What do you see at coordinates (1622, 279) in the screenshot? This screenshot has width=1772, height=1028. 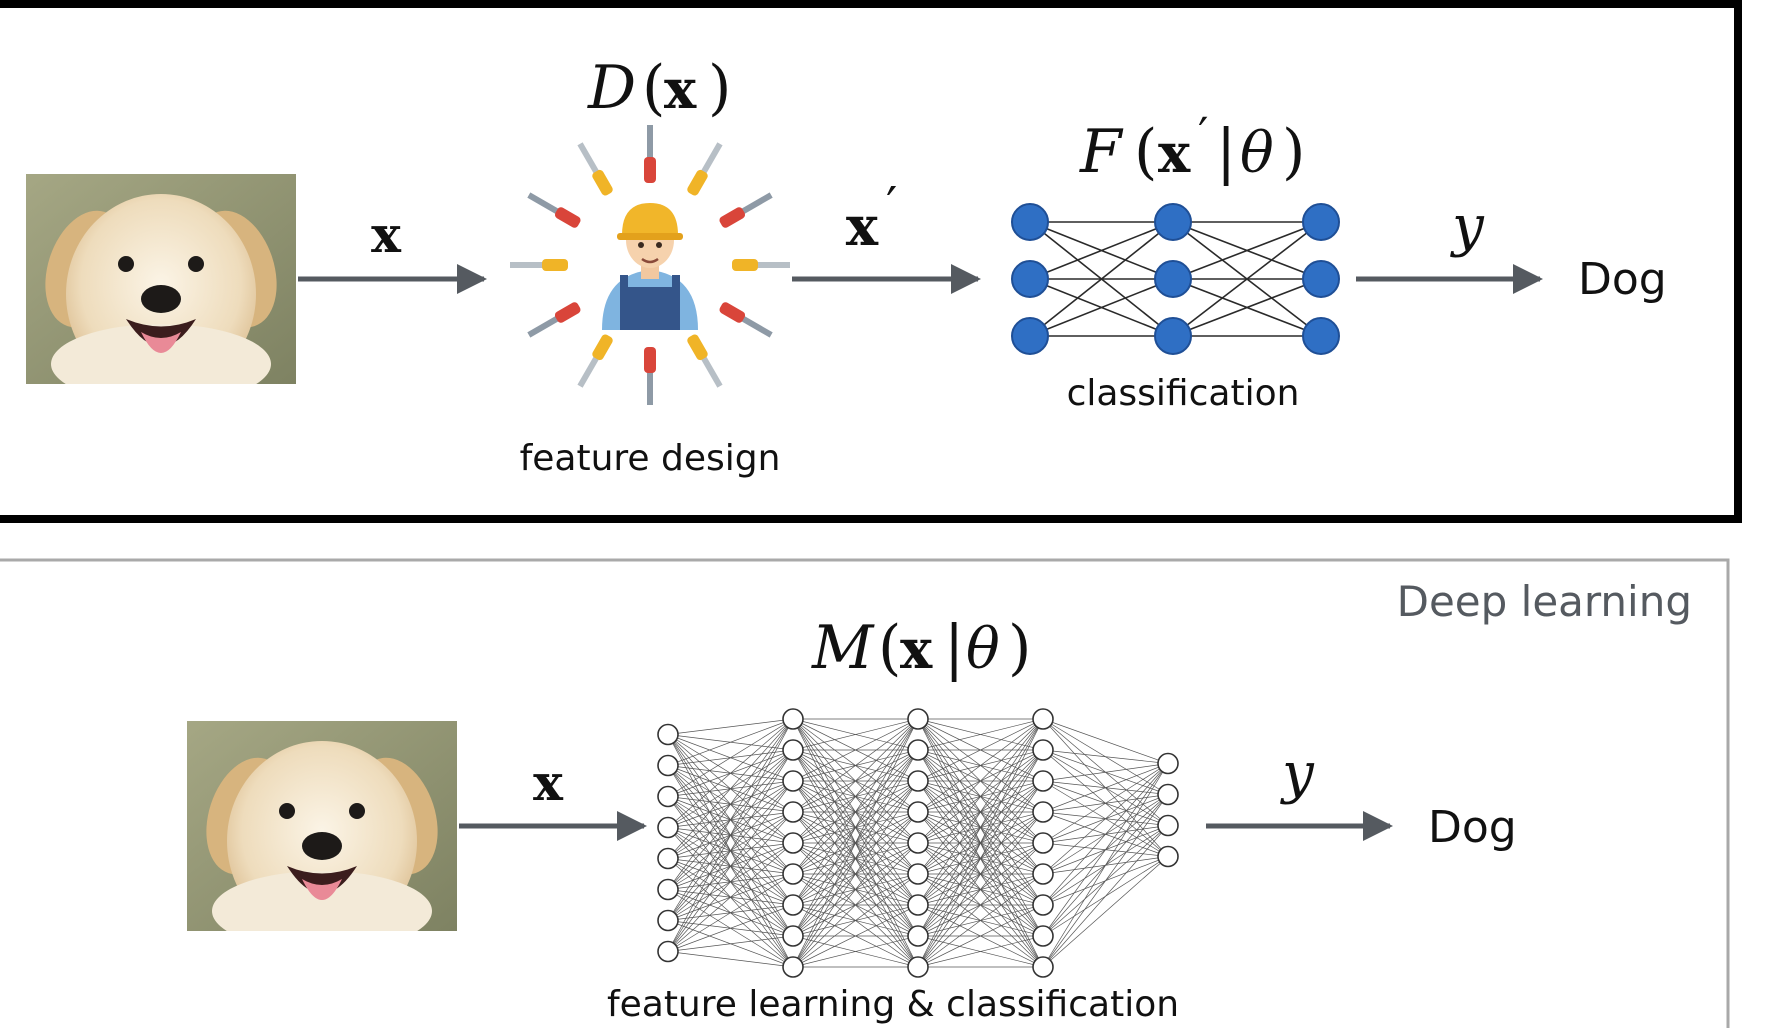 I see `output-label-top: Dog` at bounding box center [1622, 279].